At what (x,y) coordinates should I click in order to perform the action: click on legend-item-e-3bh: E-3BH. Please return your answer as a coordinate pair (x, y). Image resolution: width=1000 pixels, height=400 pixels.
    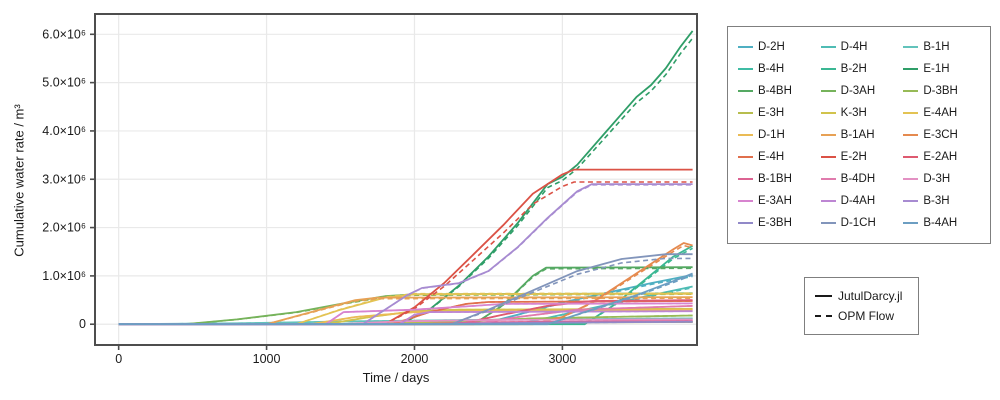
    Looking at the image, I should click on (776, 223).